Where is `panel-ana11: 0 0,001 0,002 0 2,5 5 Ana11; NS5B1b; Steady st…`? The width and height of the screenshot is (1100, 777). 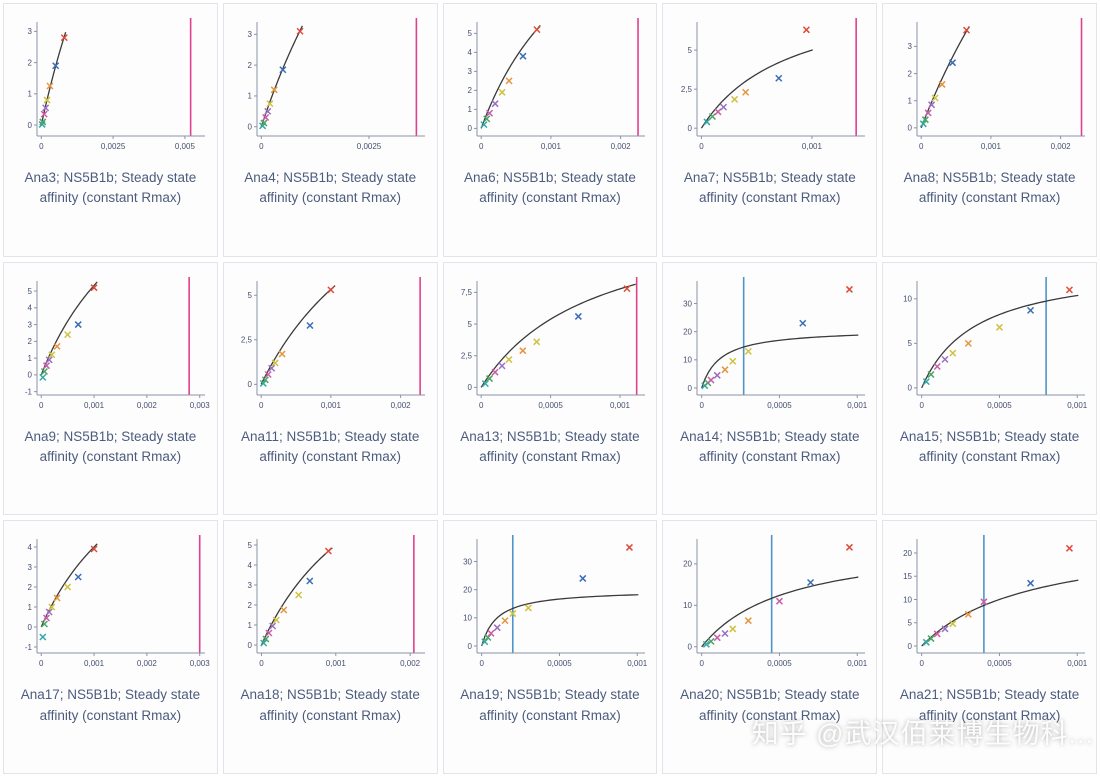
panel-ana11: 0 0,001 0,002 0 2,5 5 Ana11; NS5B1b; Steady st… is located at coordinates (330, 388).